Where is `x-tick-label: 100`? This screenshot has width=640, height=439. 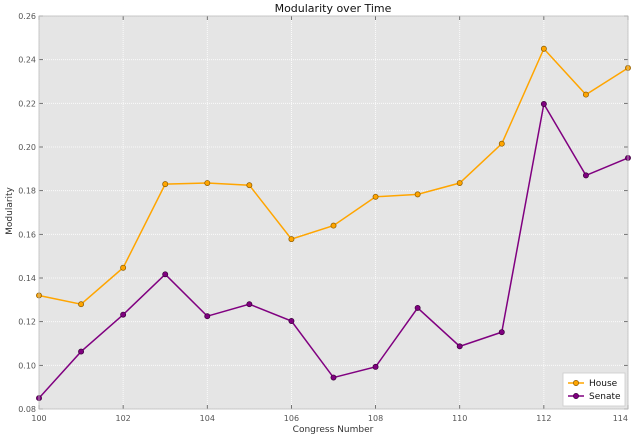
x-tick-label: 100 is located at coordinates (38, 418).